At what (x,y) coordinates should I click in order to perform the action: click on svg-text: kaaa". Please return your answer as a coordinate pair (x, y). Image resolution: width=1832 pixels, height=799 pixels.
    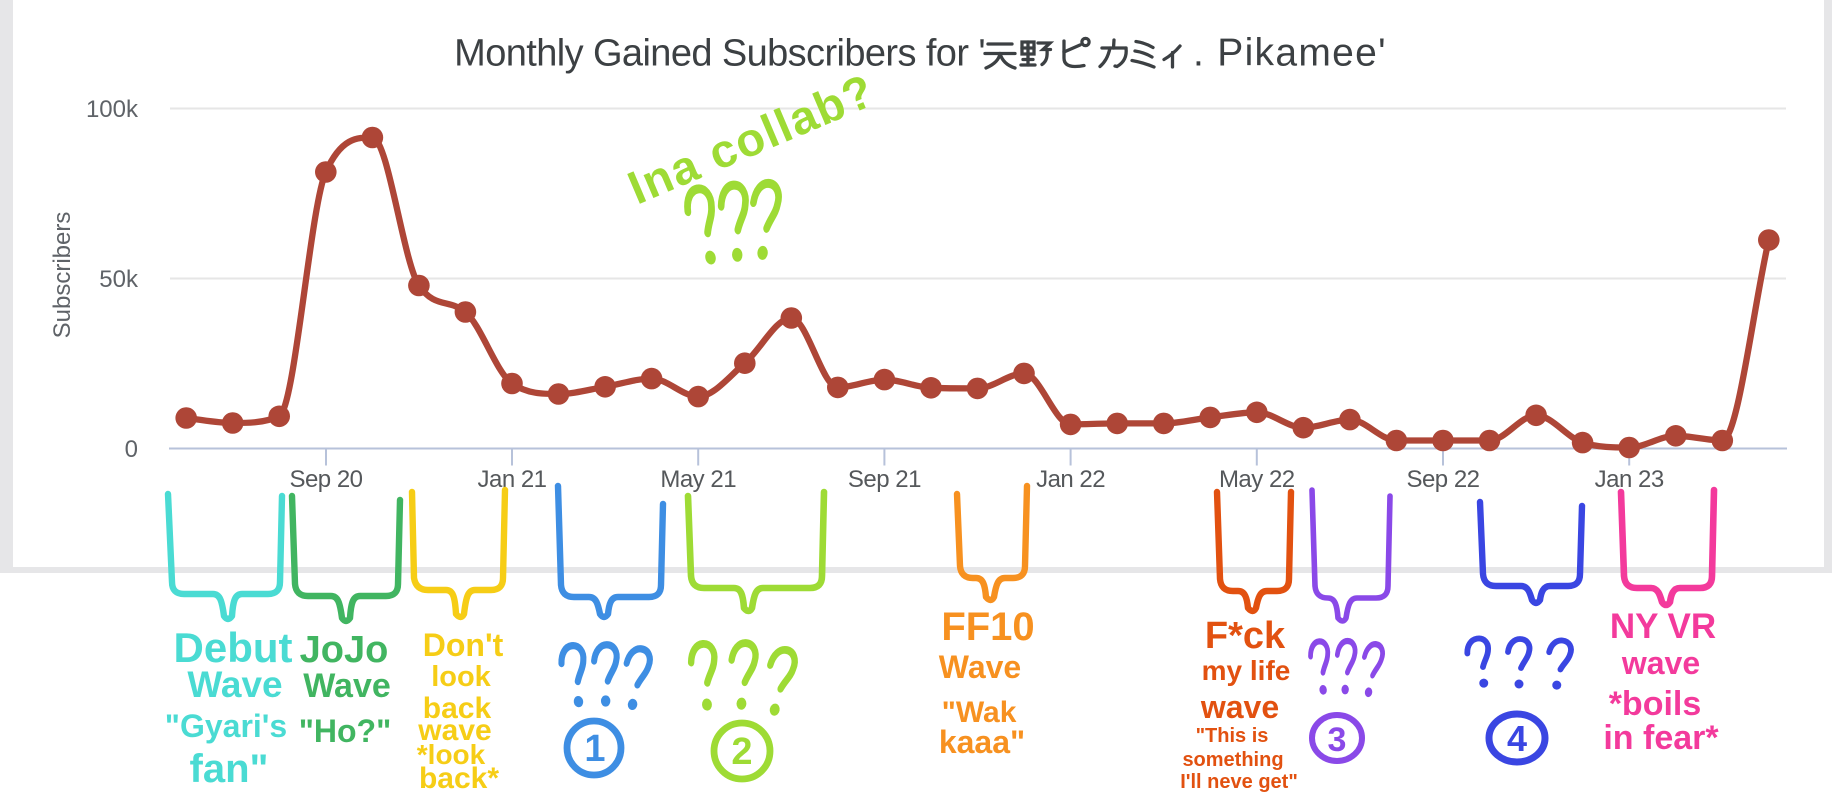
    Looking at the image, I should click on (982, 742).